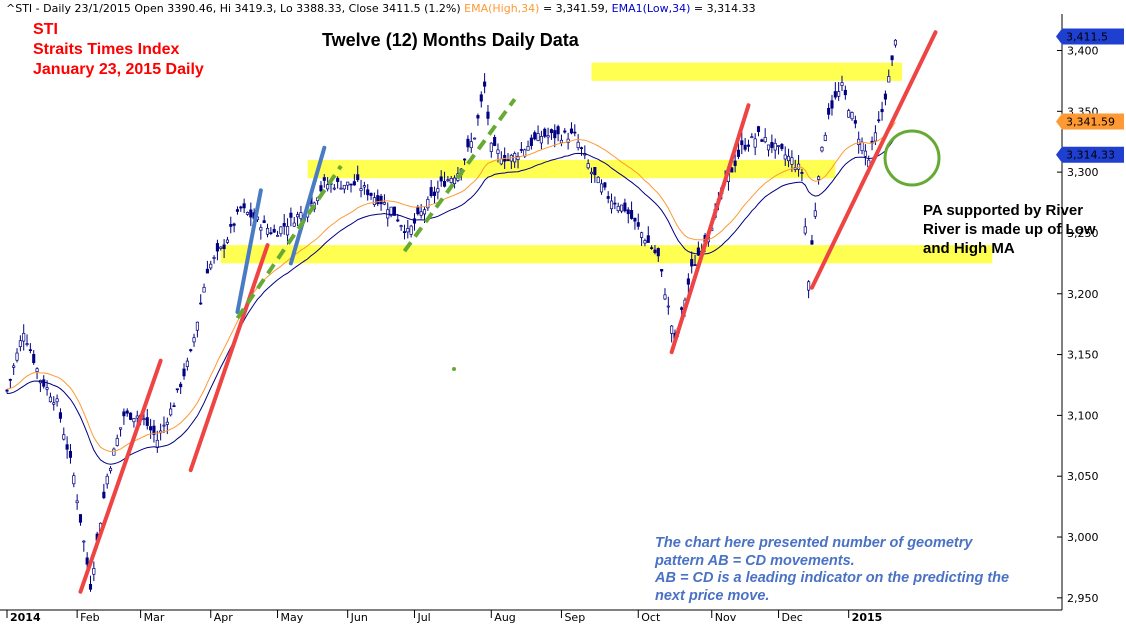 The width and height of the screenshot is (1126, 624). I want to click on y-tick-label: 3,150, so click(1083, 355).